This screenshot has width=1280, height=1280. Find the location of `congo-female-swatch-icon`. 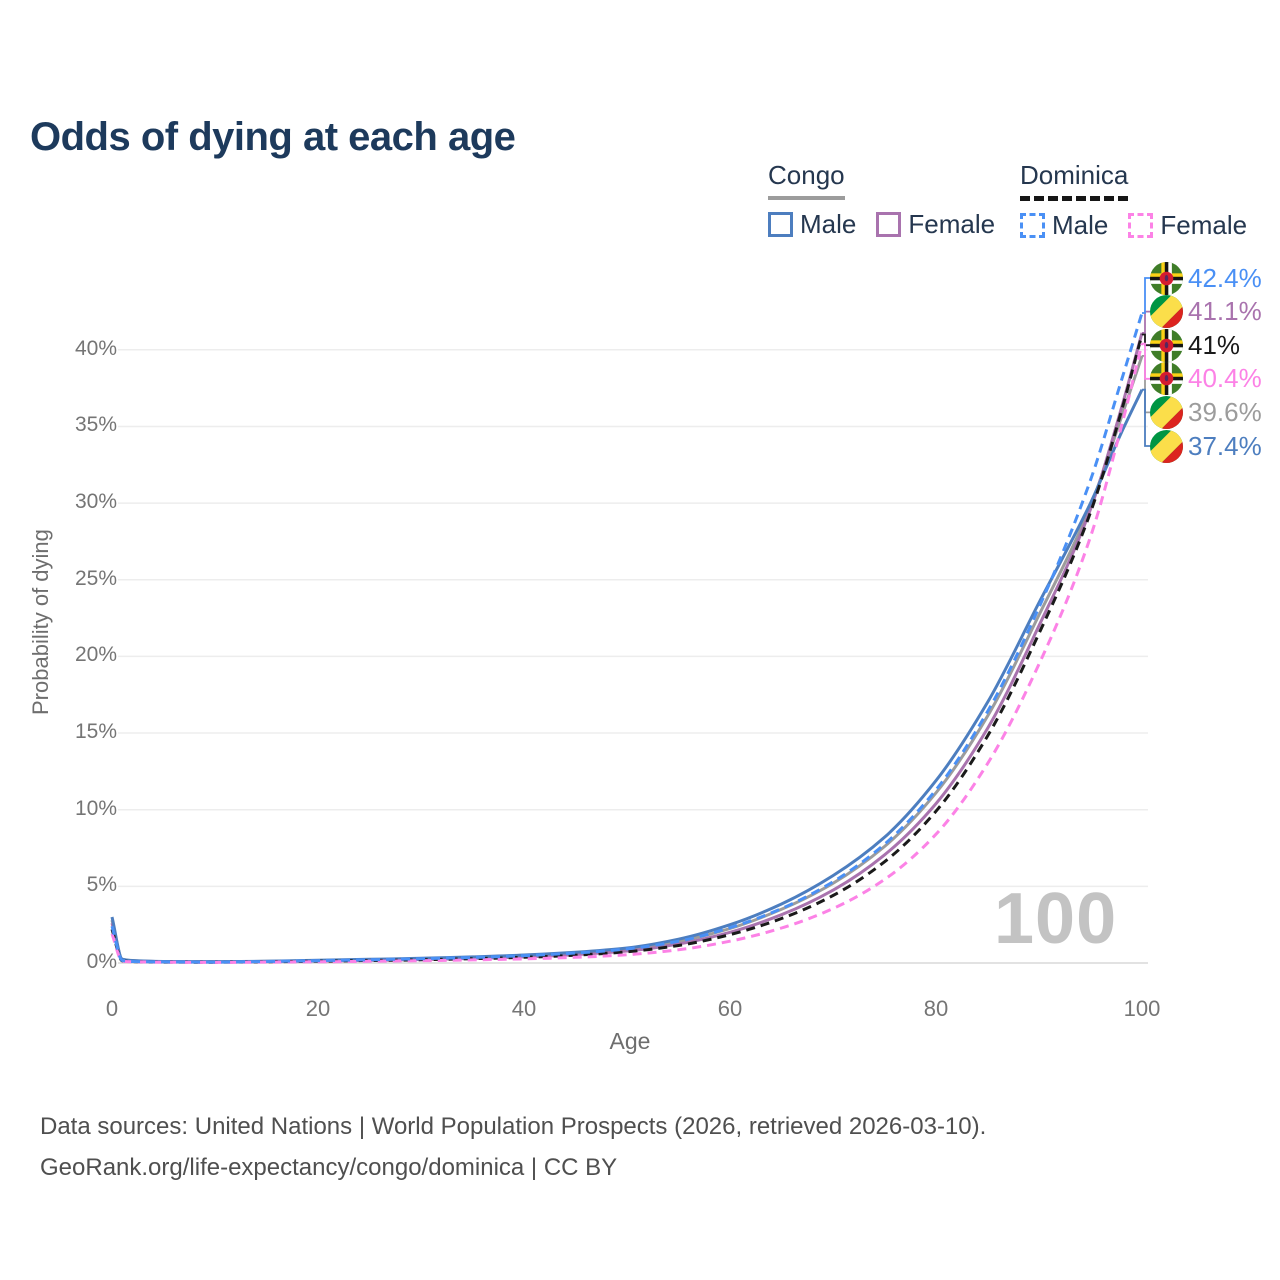

congo-female-swatch-icon is located at coordinates (889, 224).